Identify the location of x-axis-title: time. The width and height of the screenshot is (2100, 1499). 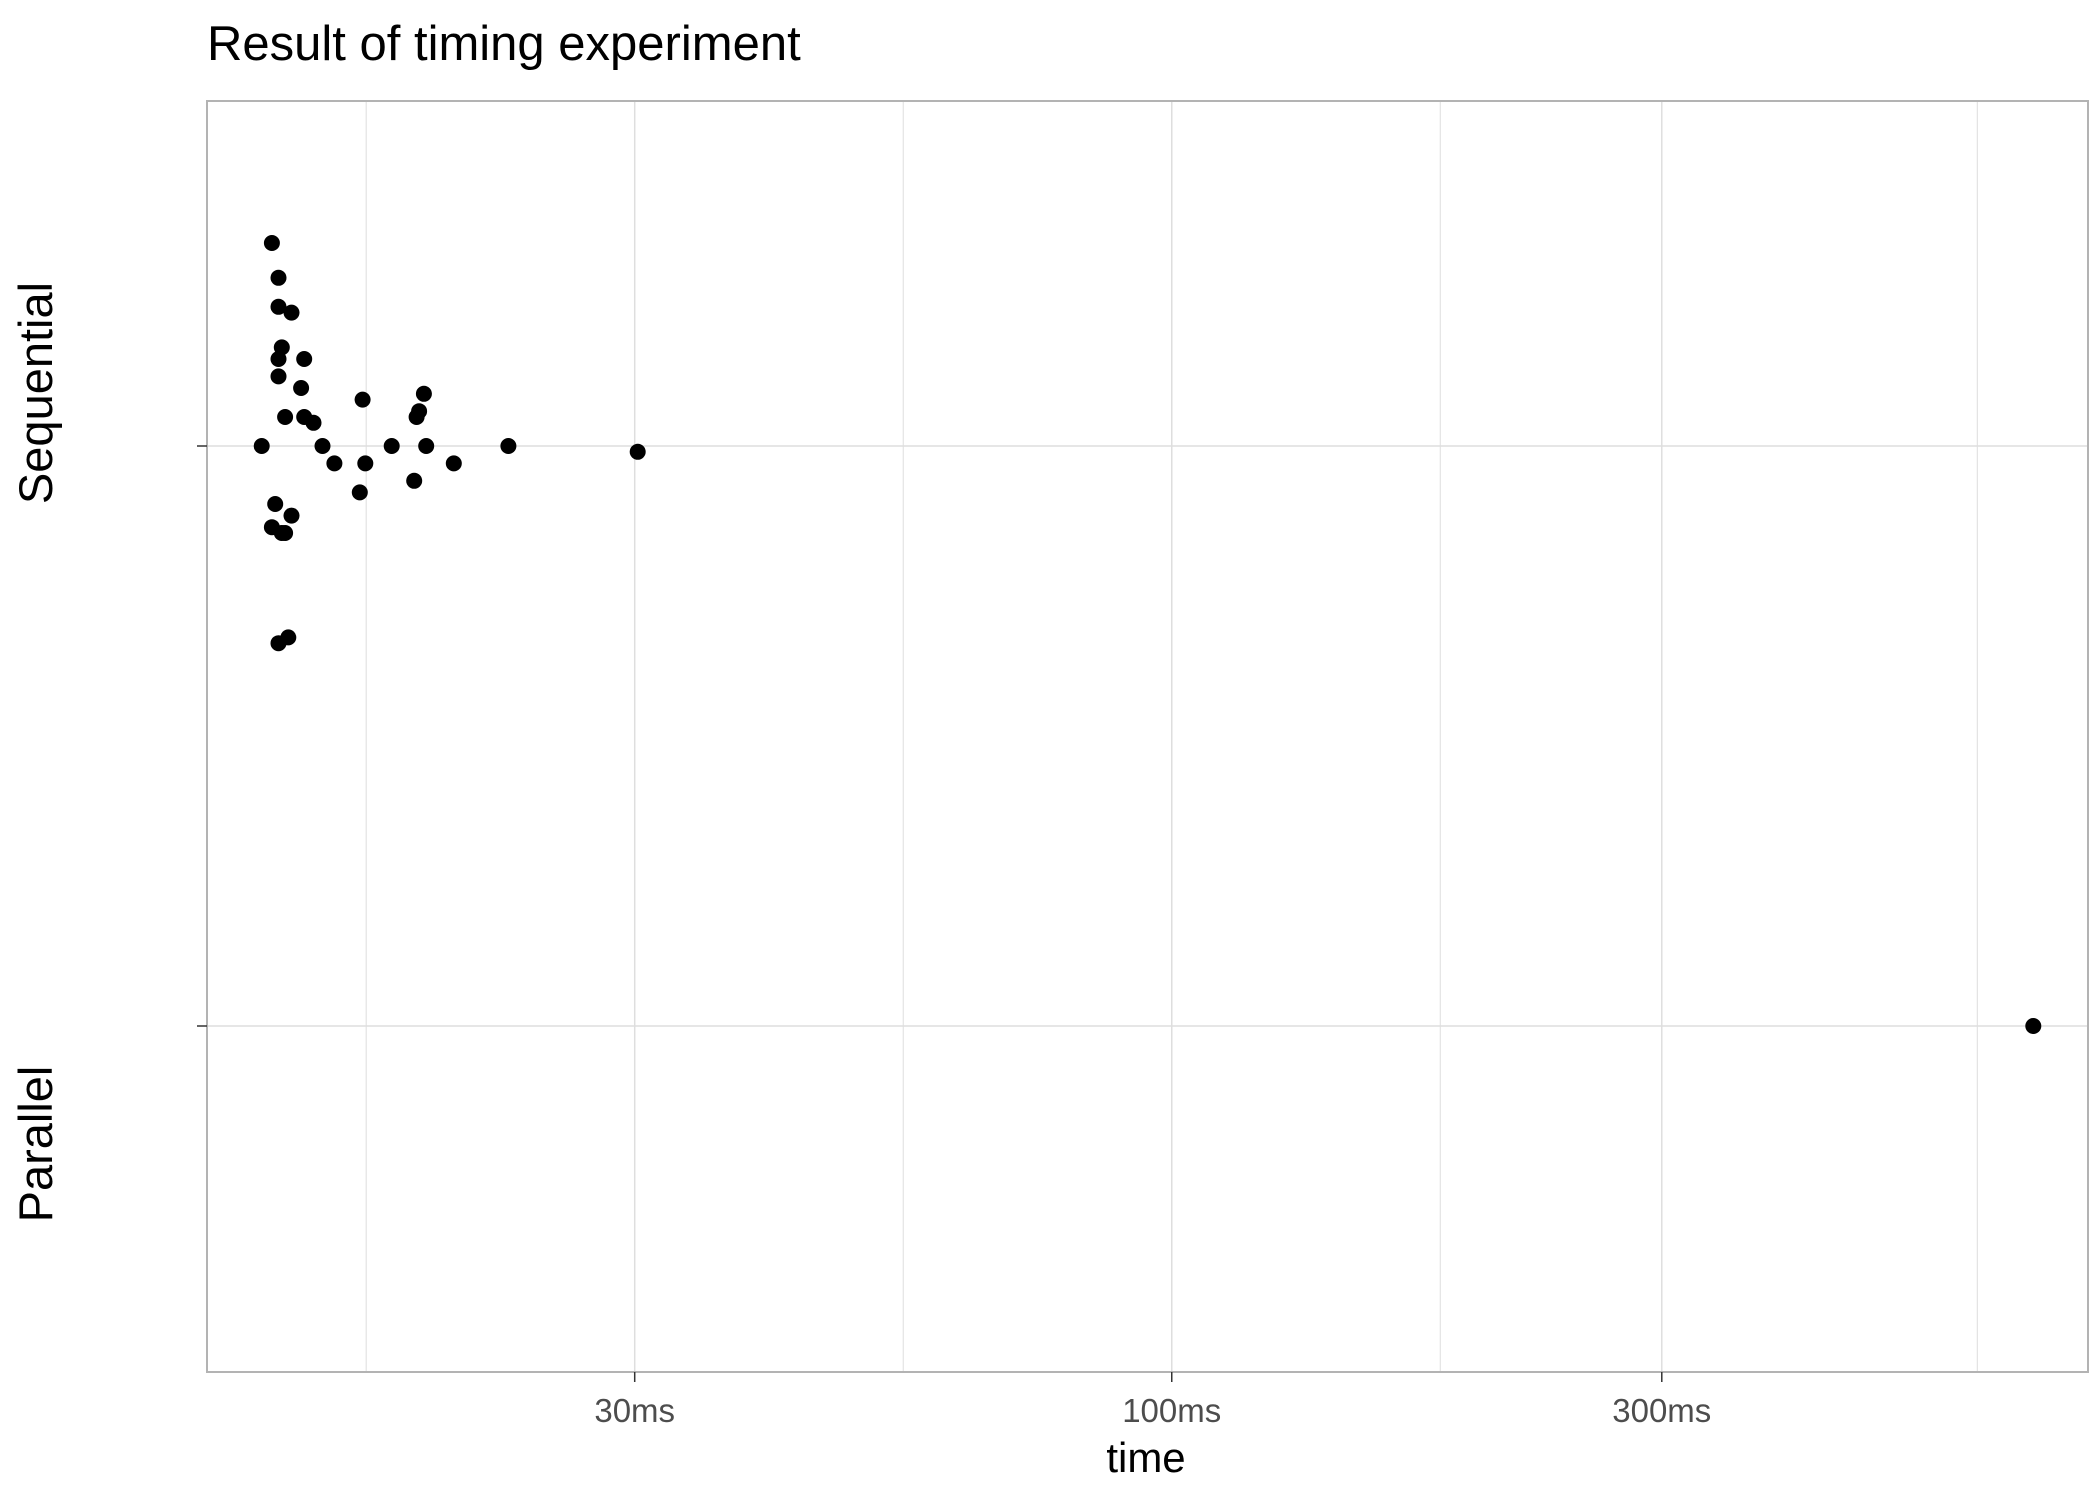
(1145, 1457).